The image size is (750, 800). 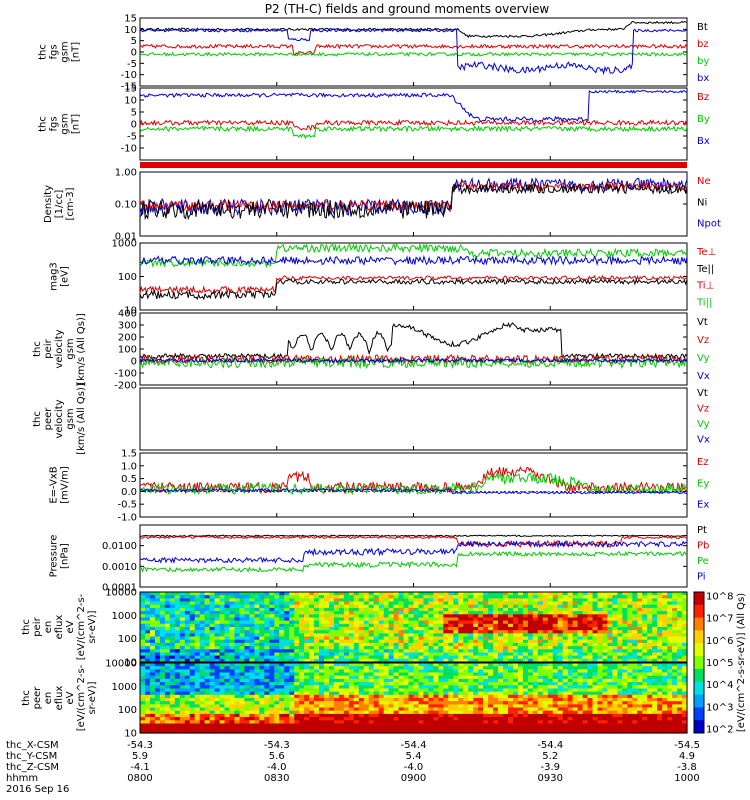 I want to click on series-blue-line, so click(x=413, y=260).